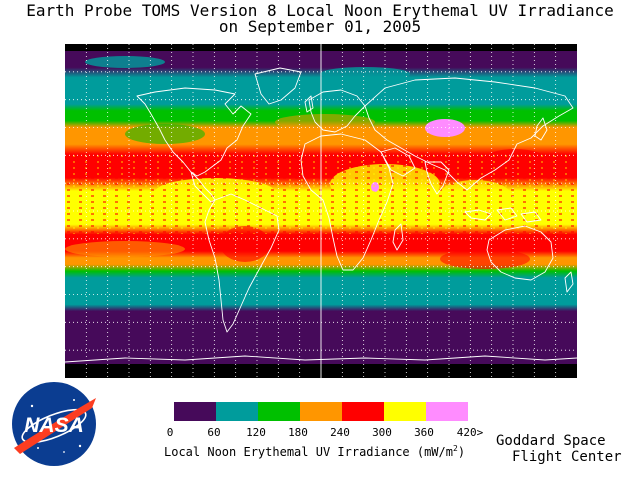 This screenshot has height=480, width=640. What do you see at coordinates (382, 432) in the screenshot?
I see `legend-tick-label: 300` at bounding box center [382, 432].